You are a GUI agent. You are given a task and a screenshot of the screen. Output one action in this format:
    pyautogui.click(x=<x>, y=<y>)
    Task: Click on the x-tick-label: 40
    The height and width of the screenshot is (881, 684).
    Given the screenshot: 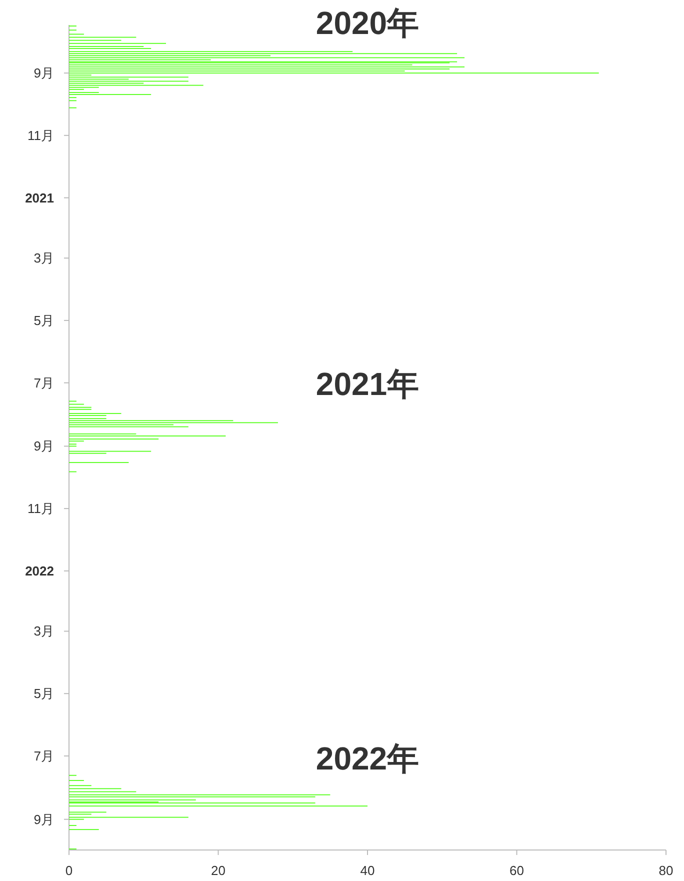 What is the action you would take?
    pyautogui.click(x=367, y=870)
    